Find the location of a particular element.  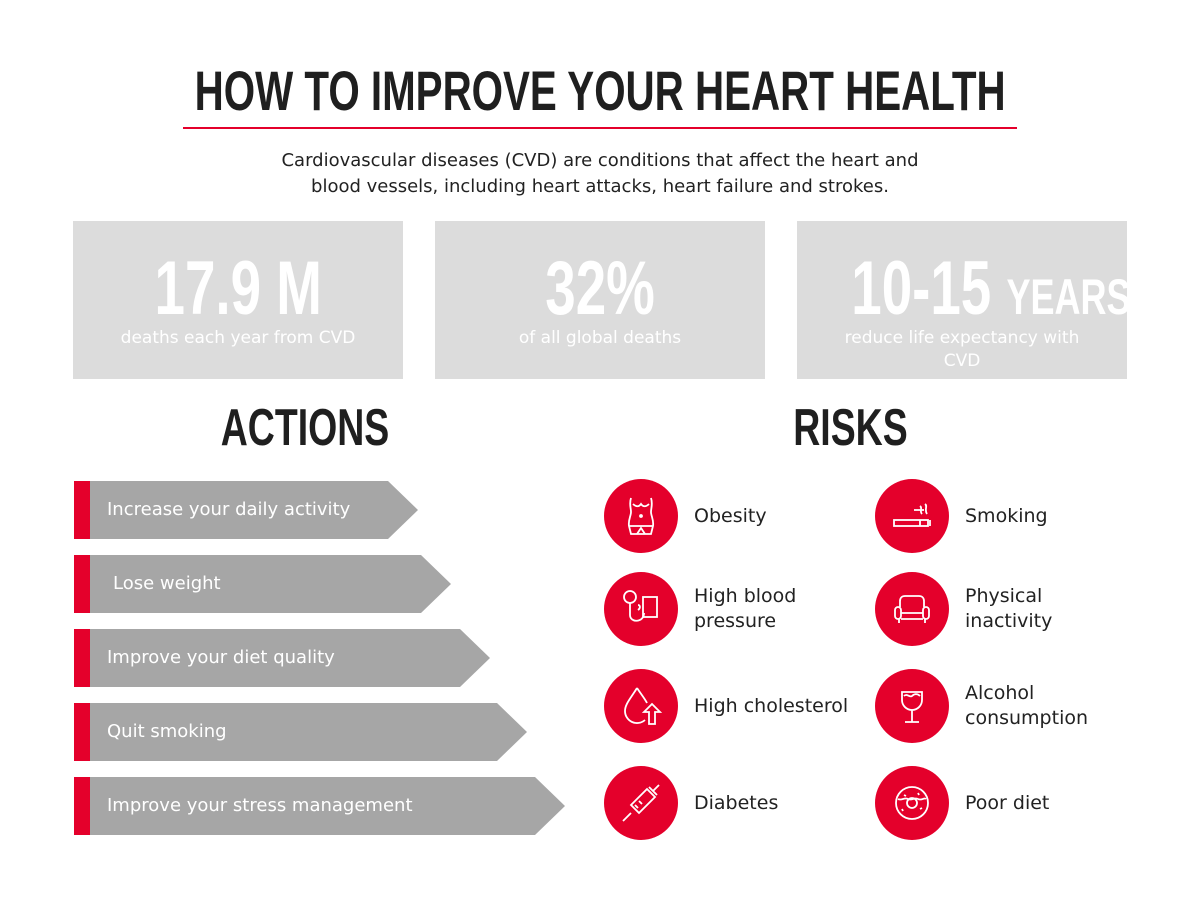

stat-value: 32% is located at coordinates (600, 288).